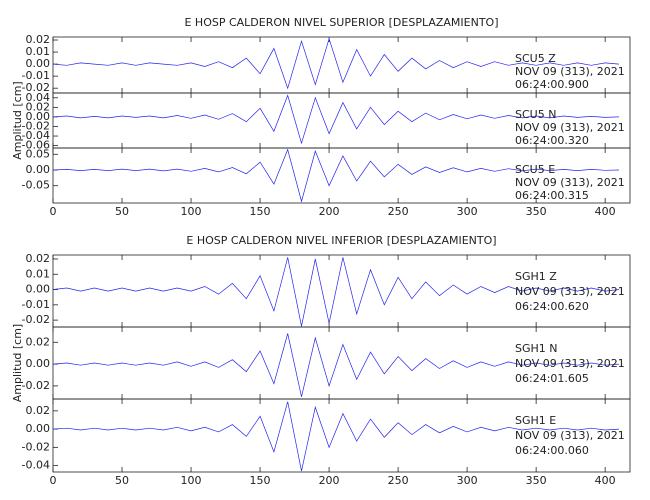  What do you see at coordinates (36, 185) in the screenshot?
I see `y-tick-label: -0.05` at bounding box center [36, 185].